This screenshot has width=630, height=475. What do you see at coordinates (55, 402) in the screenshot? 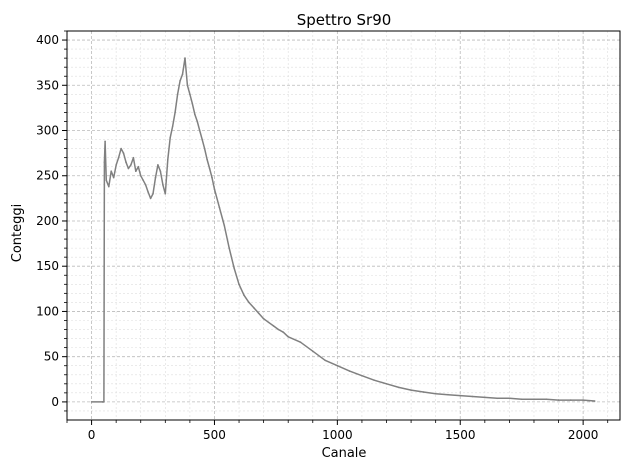
I see `y-tick-label: 0` at bounding box center [55, 402].